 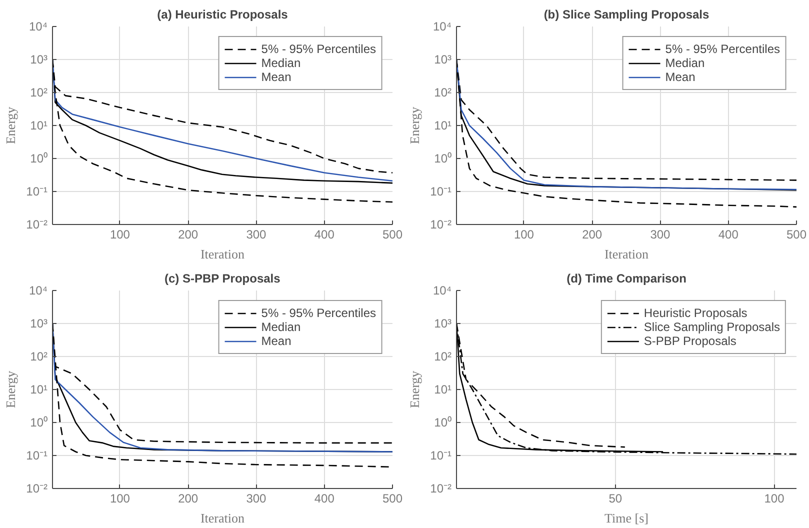 What do you see at coordinates (222, 279) in the screenshot?
I see `chart-title: (c) S-PBP Proposals` at bounding box center [222, 279].